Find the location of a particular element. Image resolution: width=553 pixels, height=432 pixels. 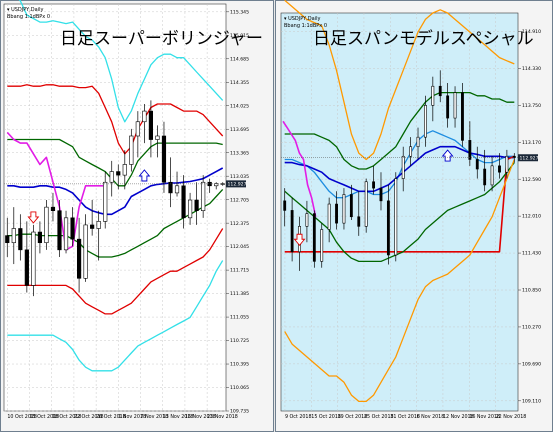

chart-title: 日足スパンモデルスペシャル is located at coordinates (423, 38).